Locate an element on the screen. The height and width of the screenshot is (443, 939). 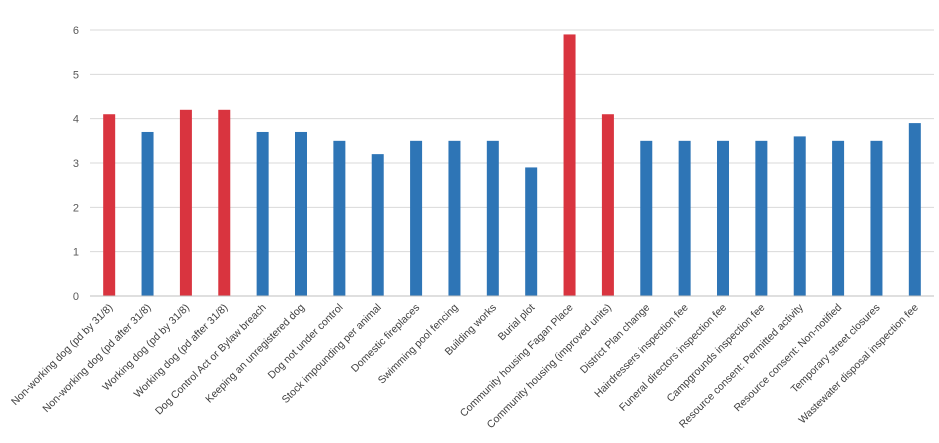
x-category-label: Dog not under control is located at coordinates (306, 342).